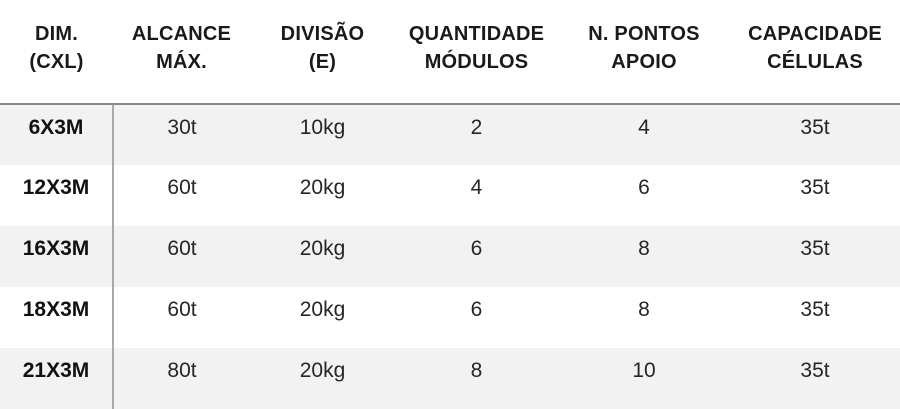 This screenshot has width=900, height=409. I want to click on cell-pontos-apoio: 4, so click(644, 127).